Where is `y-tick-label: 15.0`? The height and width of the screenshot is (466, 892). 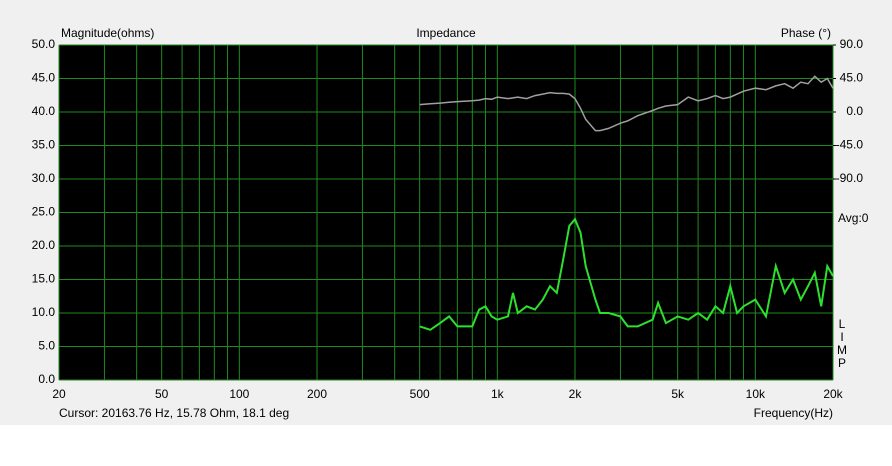 y-tick-label: 15.0 is located at coordinates (44, 279).